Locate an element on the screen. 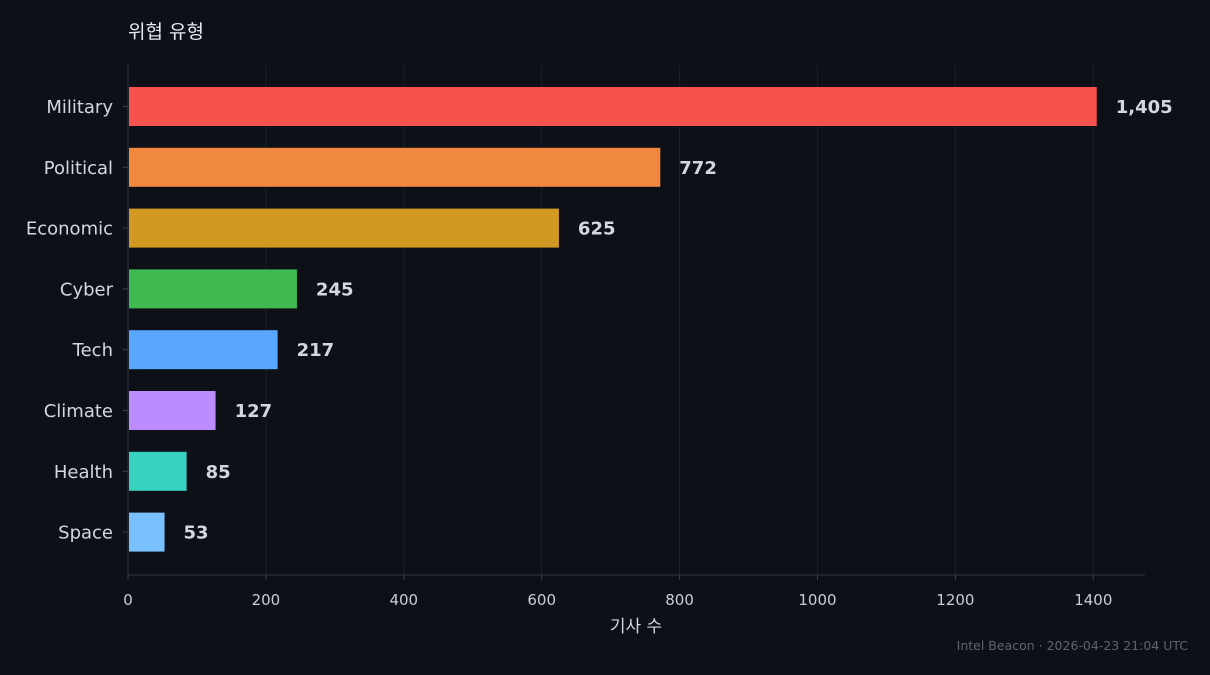  category-label: Military is located at coordinates (79, 107).